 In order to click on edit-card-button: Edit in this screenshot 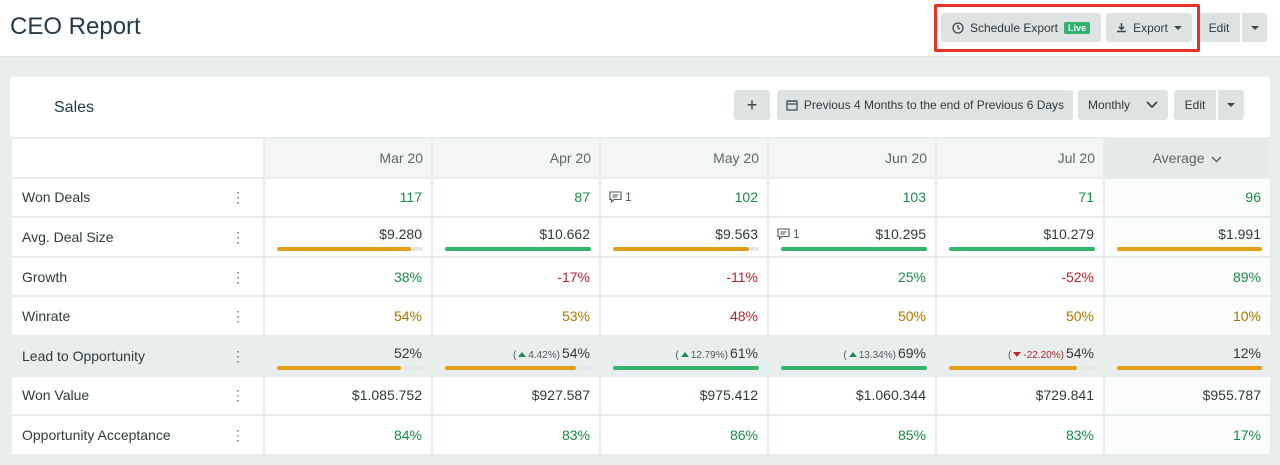, I will do `click(1195, 105)`.